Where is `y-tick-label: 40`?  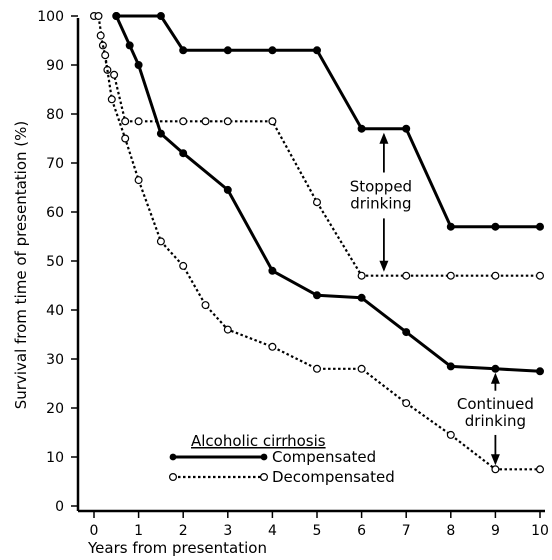 y-tick-label: 40 is located at coordinates (55, 311).